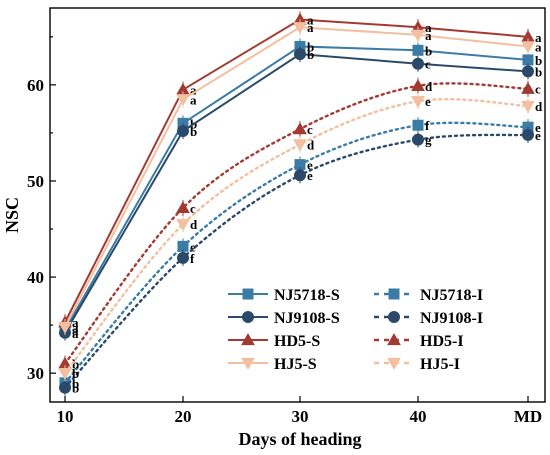  What do you see at coordinates (428, 318) in the screenshot?
I see `legend-item: NJ9108-I` at bounding box center [428, 318].